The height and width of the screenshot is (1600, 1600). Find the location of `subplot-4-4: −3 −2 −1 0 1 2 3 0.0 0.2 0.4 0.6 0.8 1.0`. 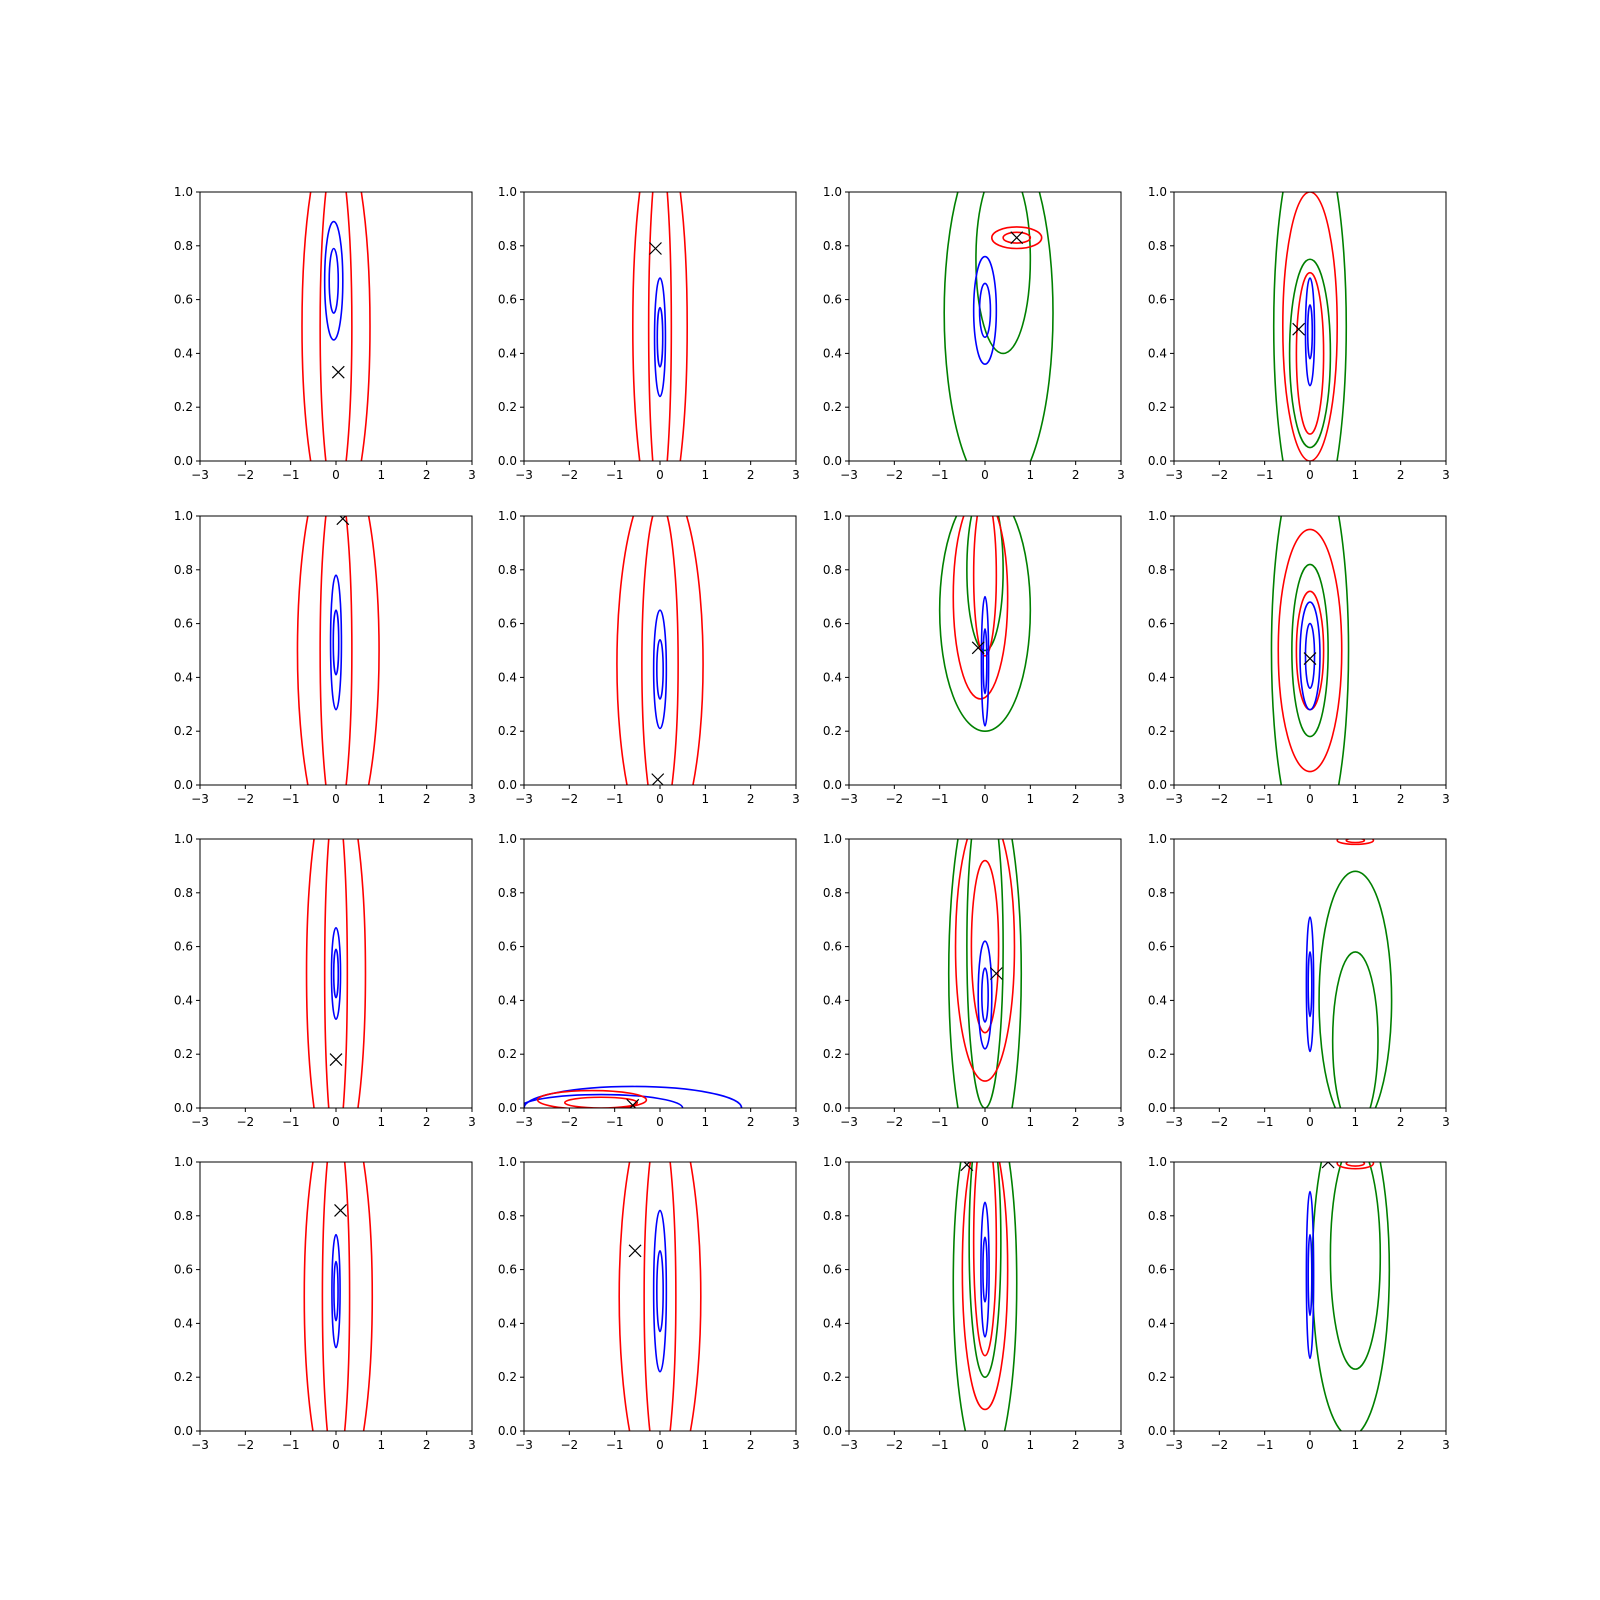

subplot-4-4: −3 −2 −1 0 1 2 3 0.0 0.2 0.4 0.6 0.8 1.0 is located at coordinates (1299, 1303).